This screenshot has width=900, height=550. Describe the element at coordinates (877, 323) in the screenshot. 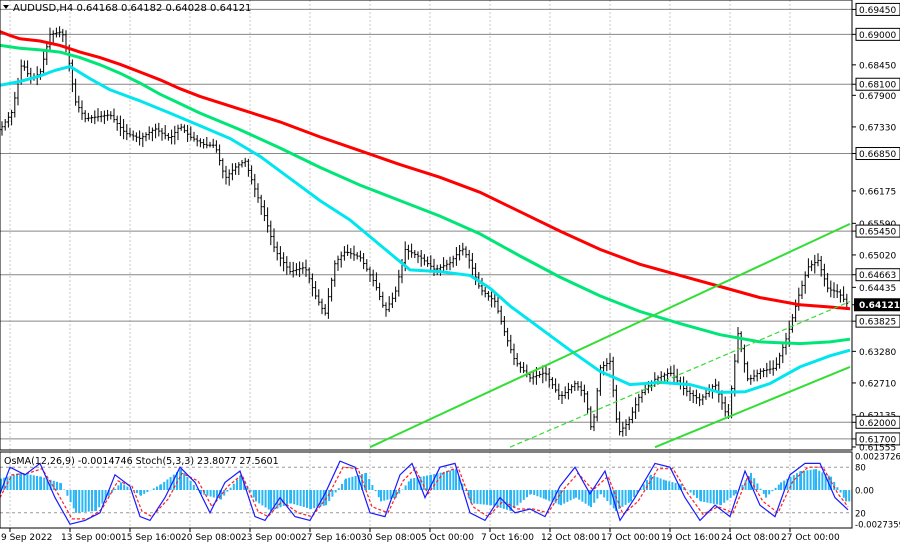

I see `y-tick-label: 0.63825` at that location.